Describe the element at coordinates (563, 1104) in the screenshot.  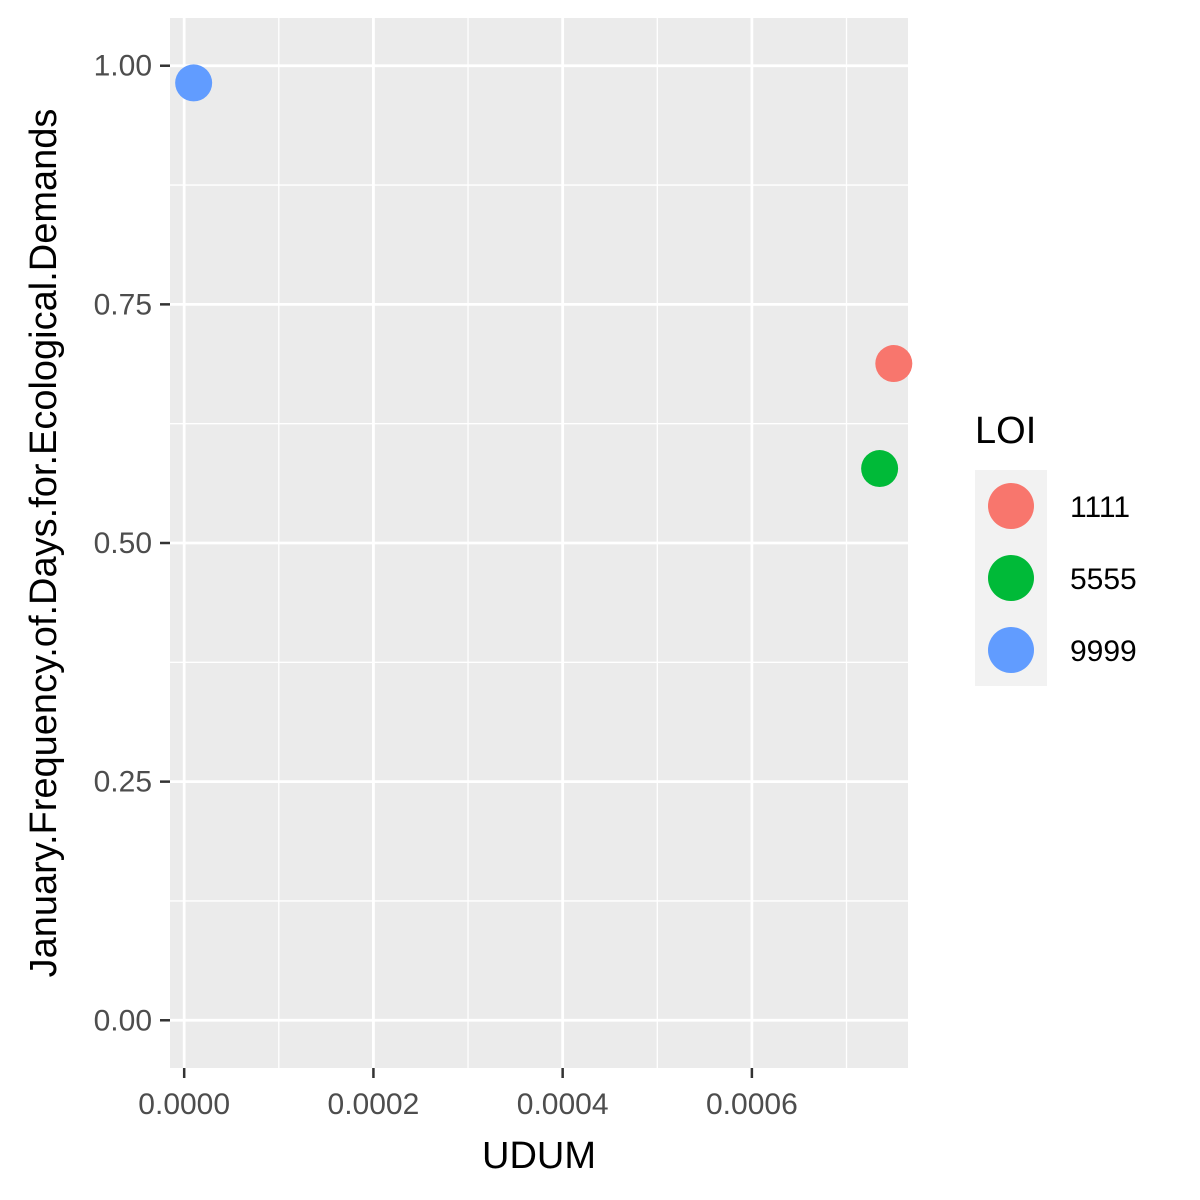
I see `x-tick-label: 0.0004` at that location.